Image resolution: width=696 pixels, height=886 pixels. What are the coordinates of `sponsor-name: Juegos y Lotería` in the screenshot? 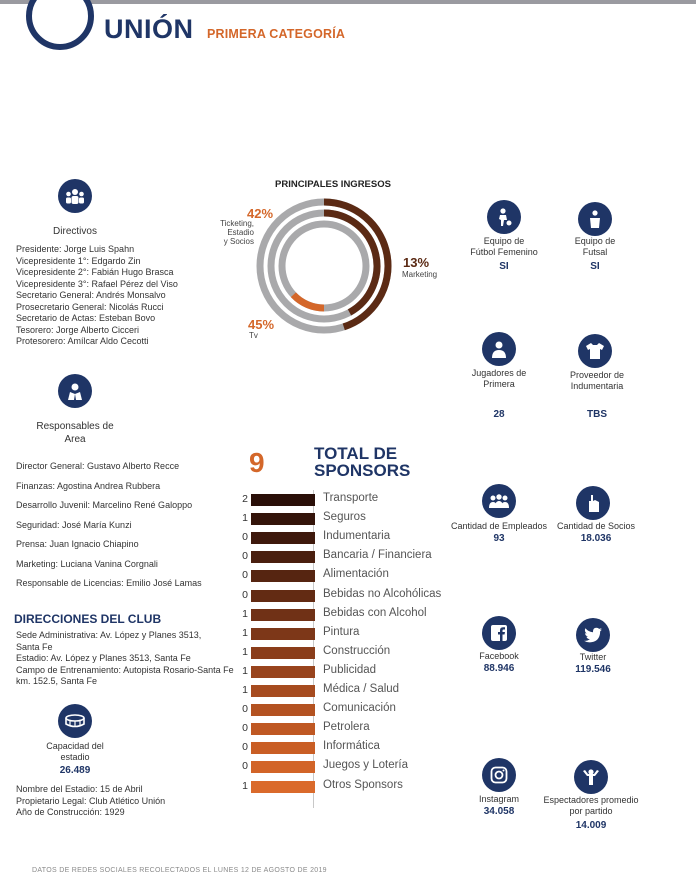 It's located at (366, 765).